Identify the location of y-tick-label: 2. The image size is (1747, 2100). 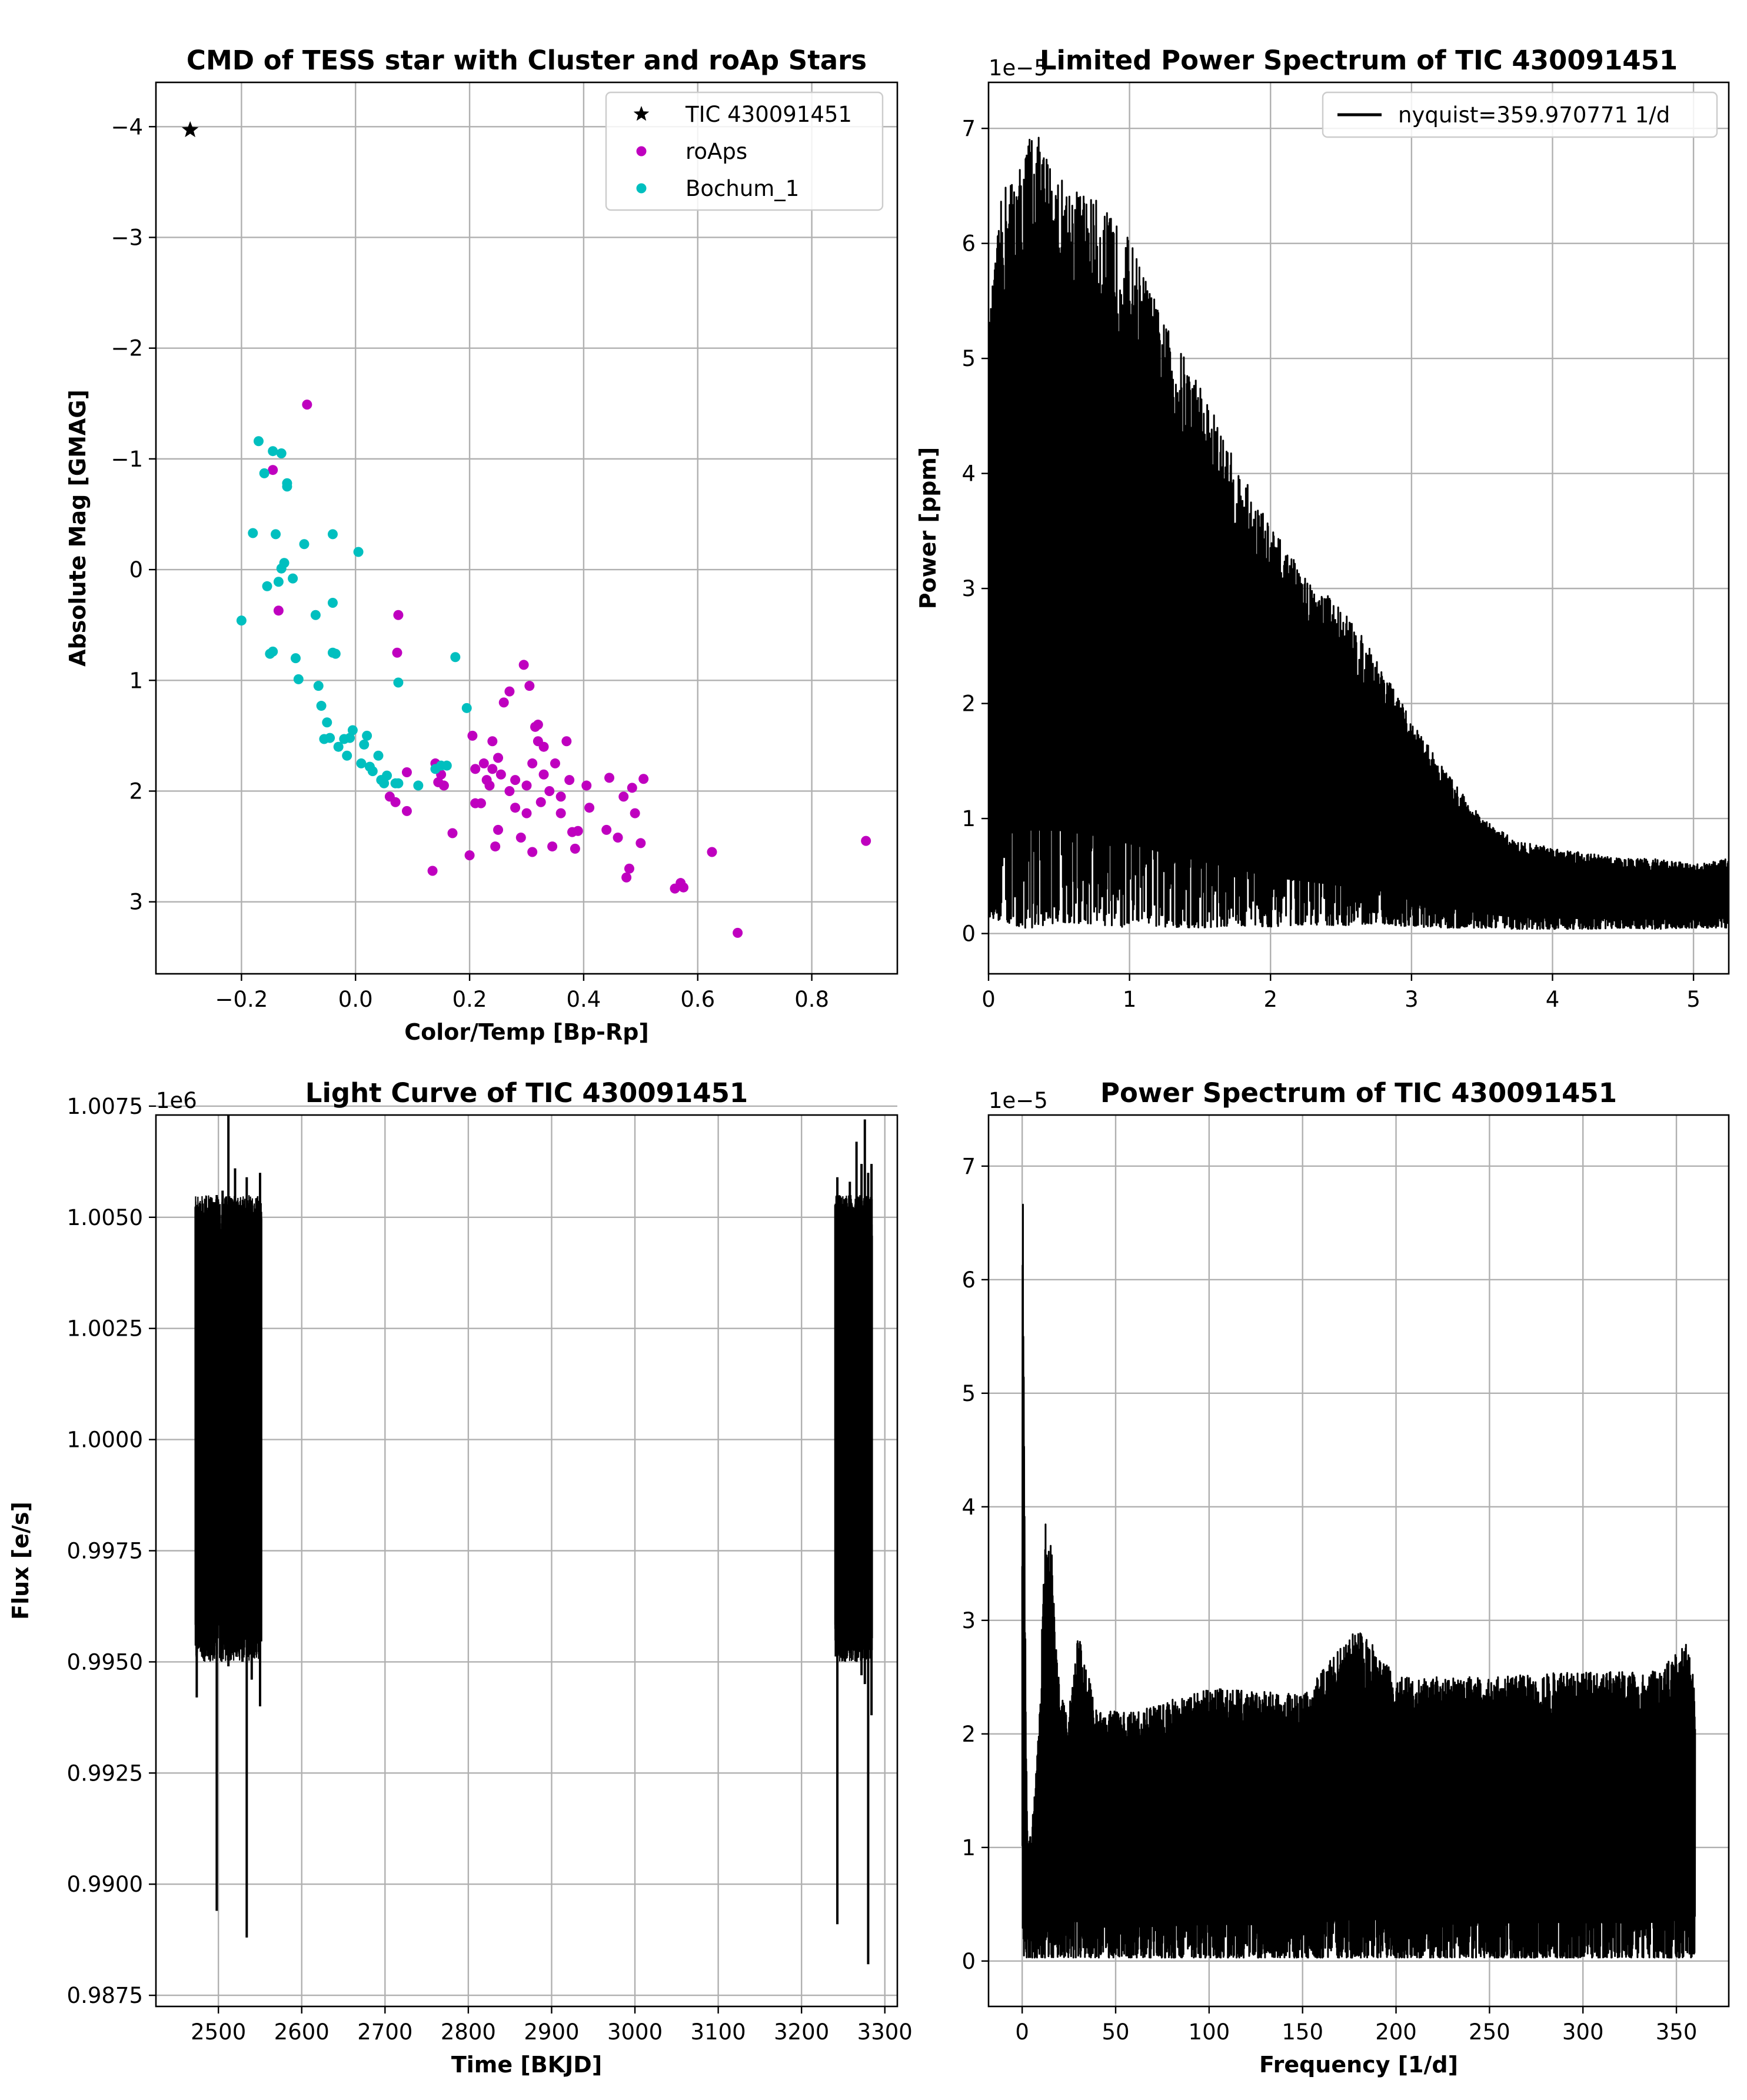
(968, 1734).